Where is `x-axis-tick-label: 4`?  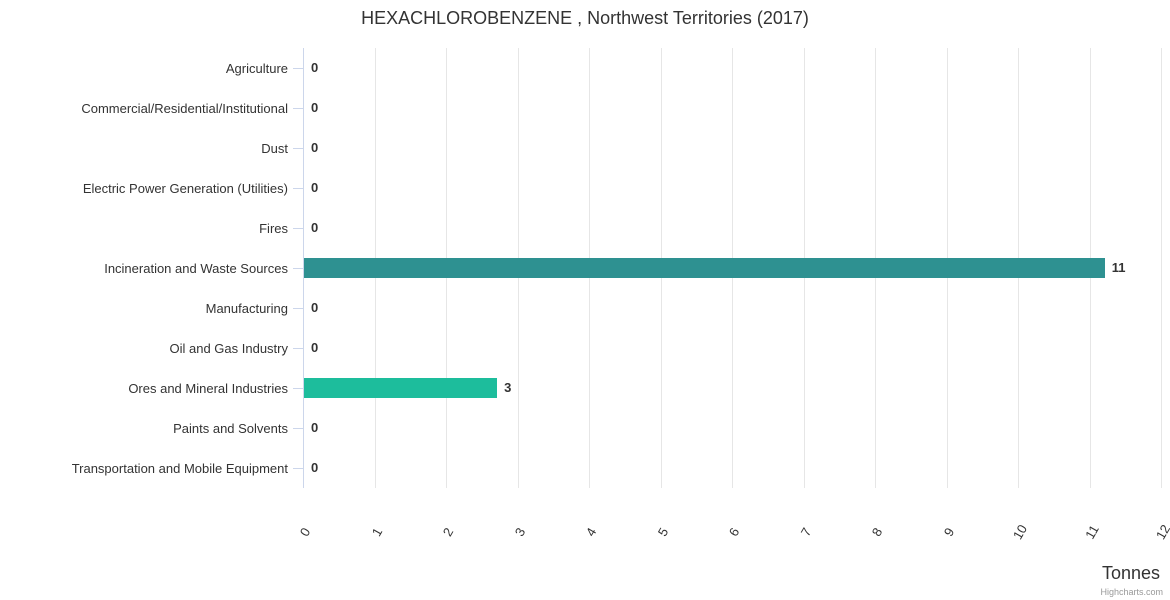
x-axis-tick-label: 4 is located at coordinates (591, 532).